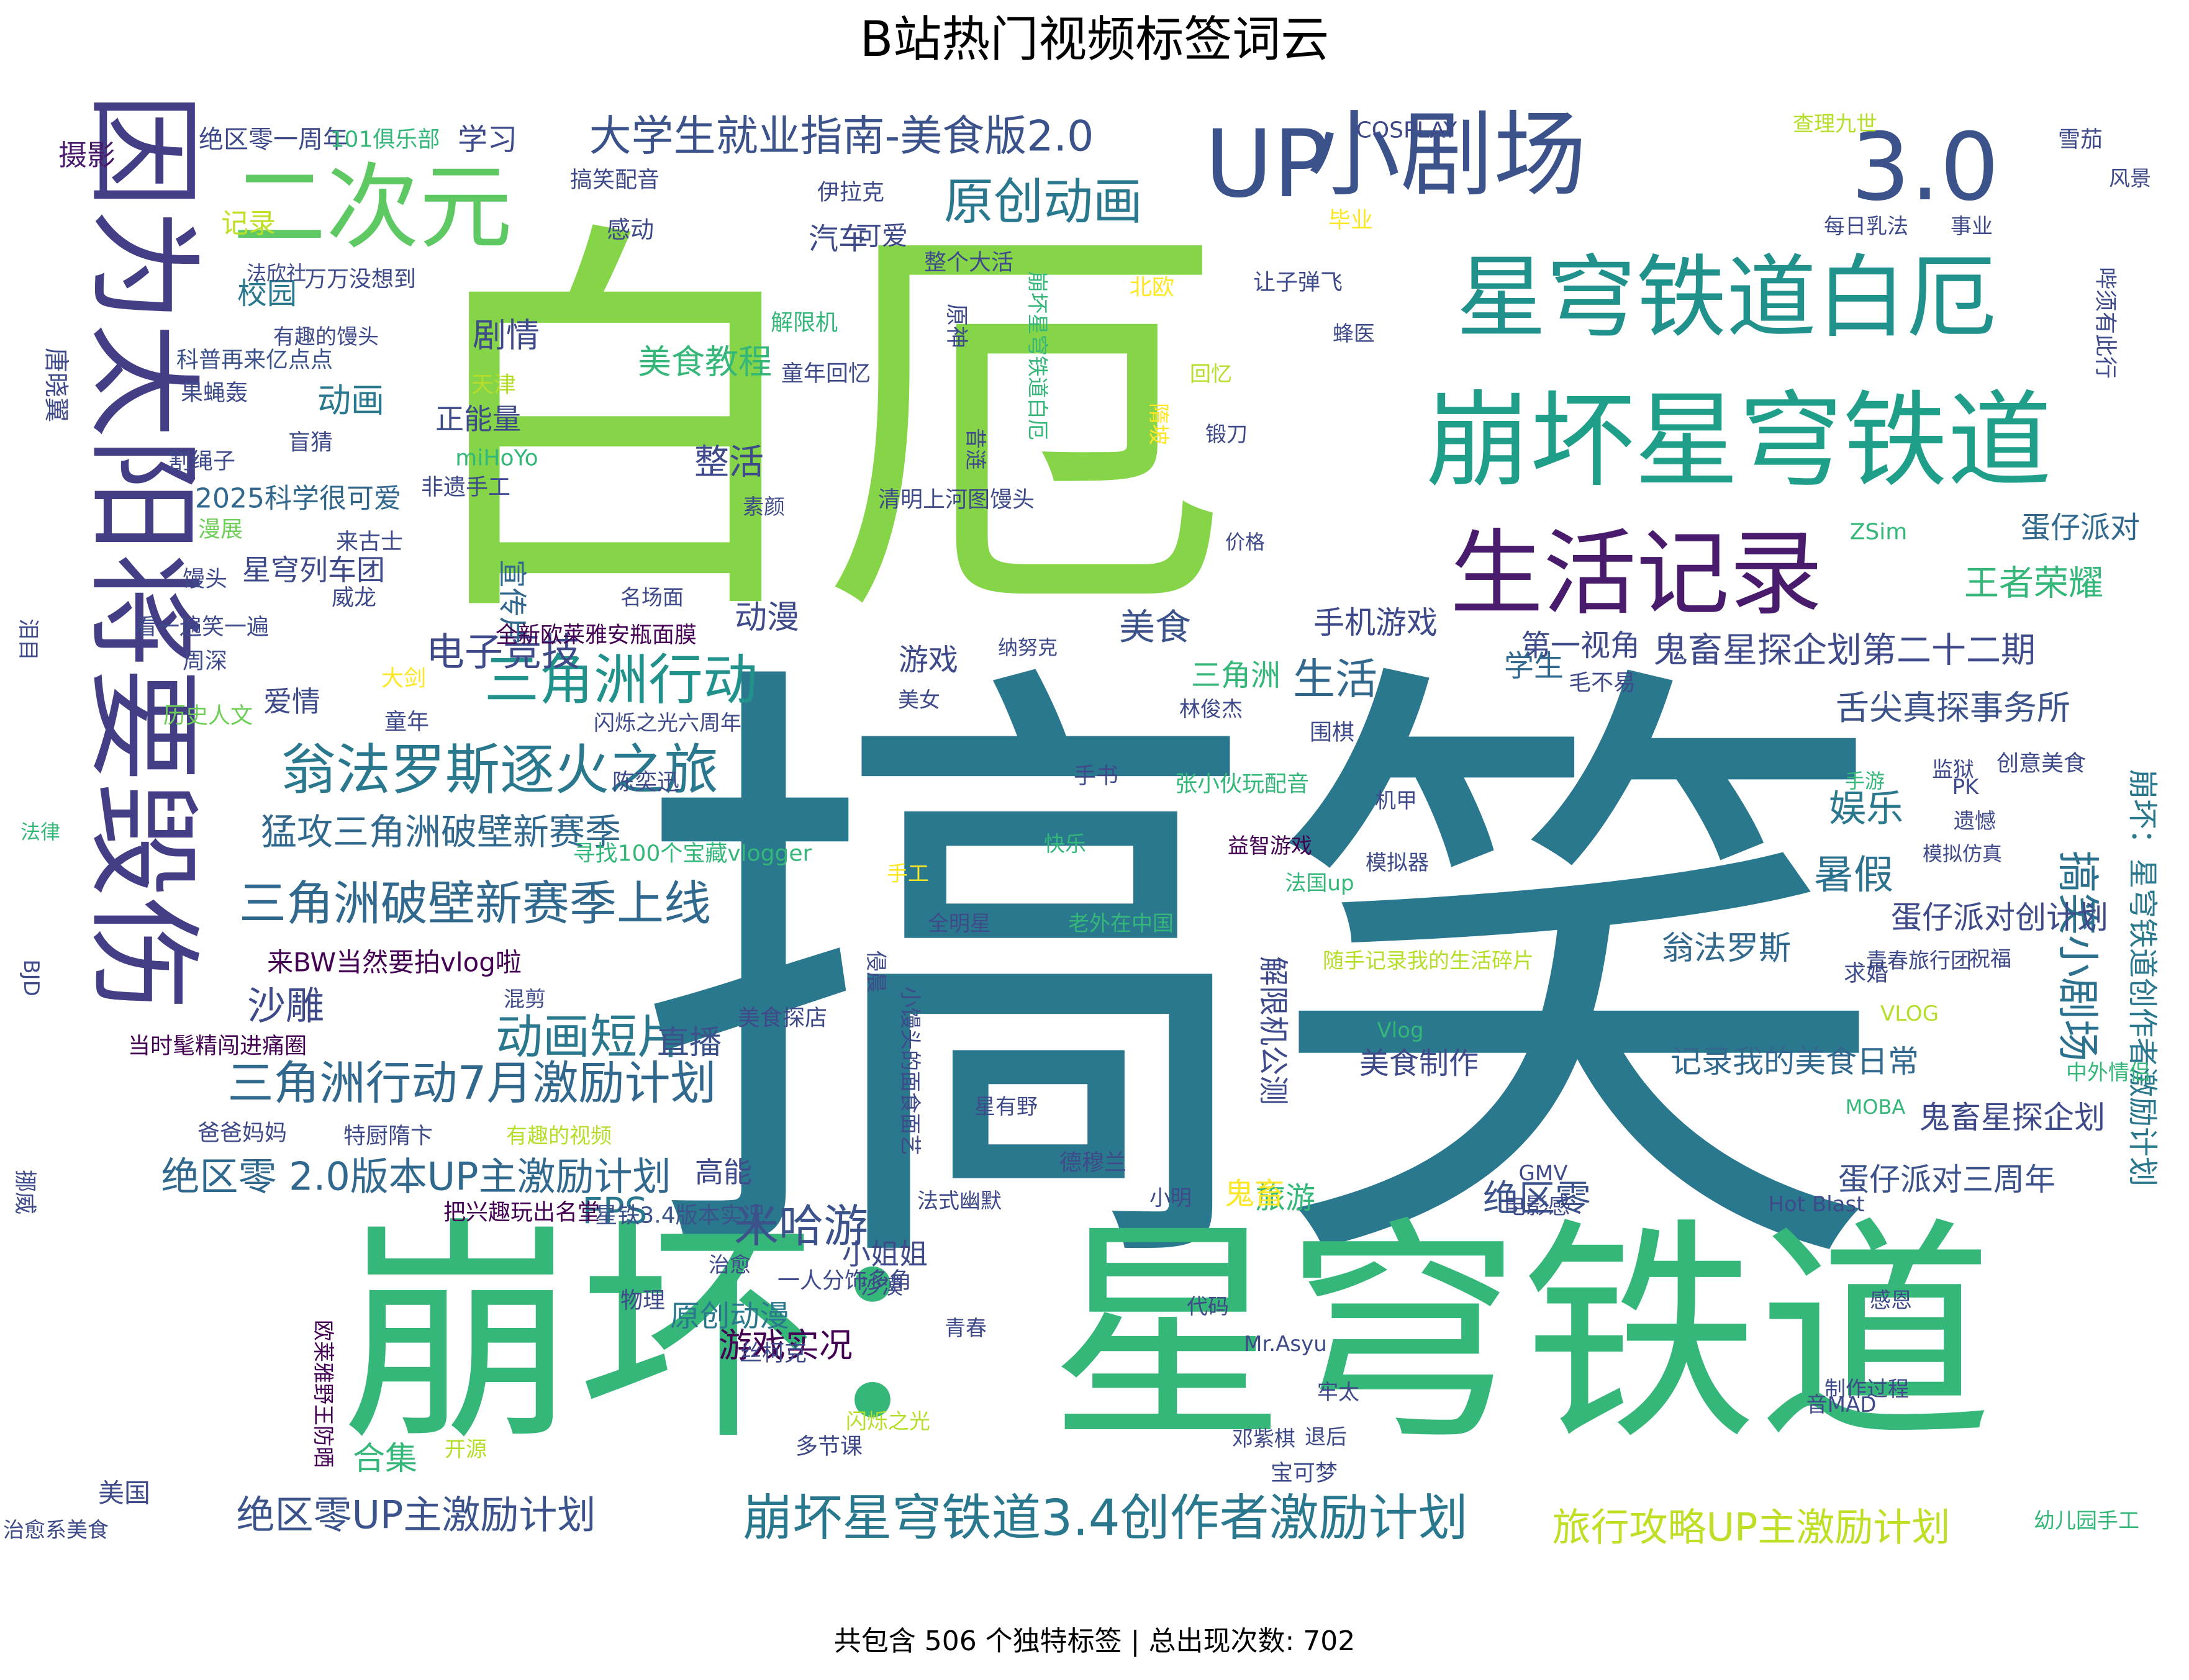 This screenshot has width=2189, height=1680. What do you see at coordinates (956, 500) in the screenshot?
I see `word-149: 清明上河图馒头` at bounding box center [956, 500].